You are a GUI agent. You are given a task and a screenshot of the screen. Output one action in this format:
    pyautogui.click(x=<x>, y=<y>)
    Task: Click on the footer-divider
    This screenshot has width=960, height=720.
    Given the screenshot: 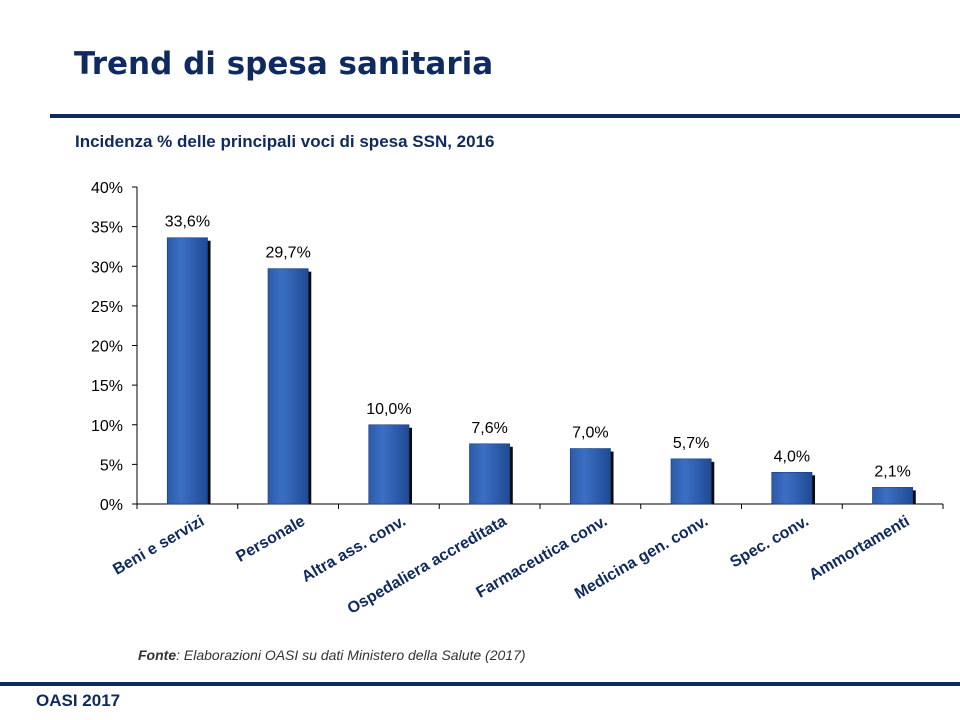 What is the action you would take?
    pyautogui.click(x=480, y=684)
    